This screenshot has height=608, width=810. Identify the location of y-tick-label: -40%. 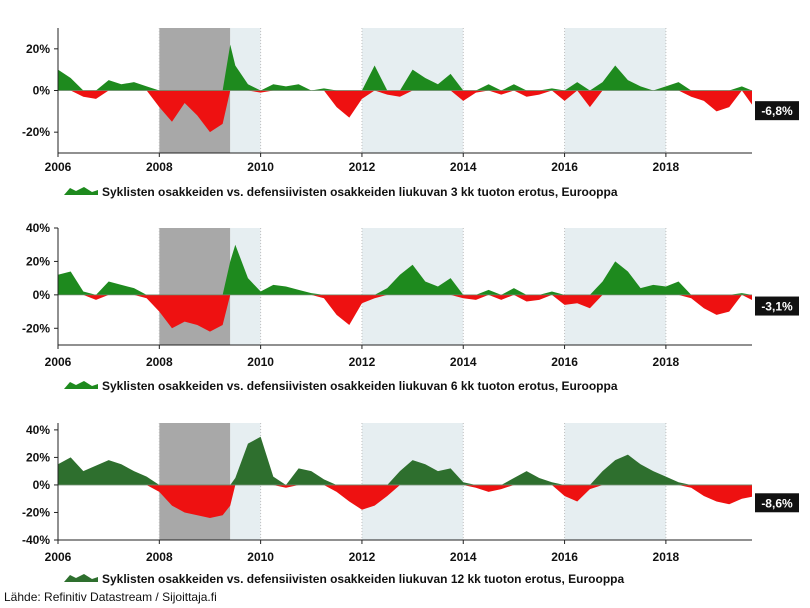
(36, 540).